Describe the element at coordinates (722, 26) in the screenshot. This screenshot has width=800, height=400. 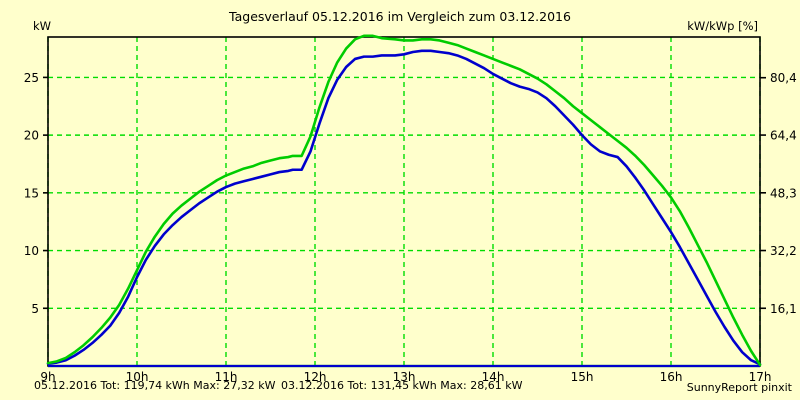
I see `secondary-y-axis-label: kW/kWp [%]` at that location.